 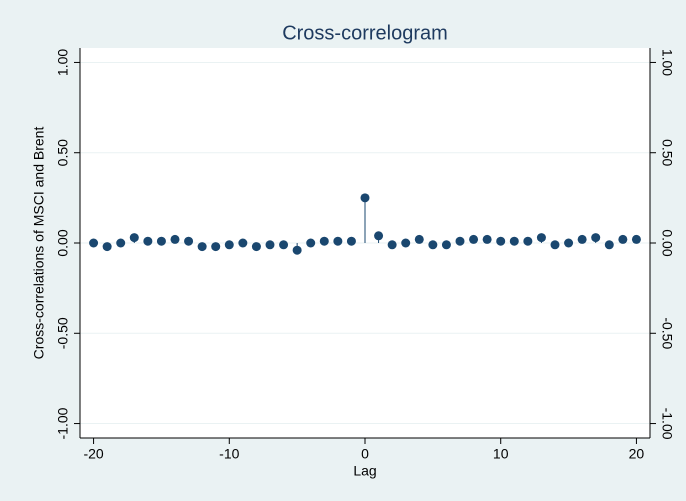 What do you see at coordinates (364, 471) in the screenshot?
I see `x-axis-label: Lag` at bounding box center [364, 471].